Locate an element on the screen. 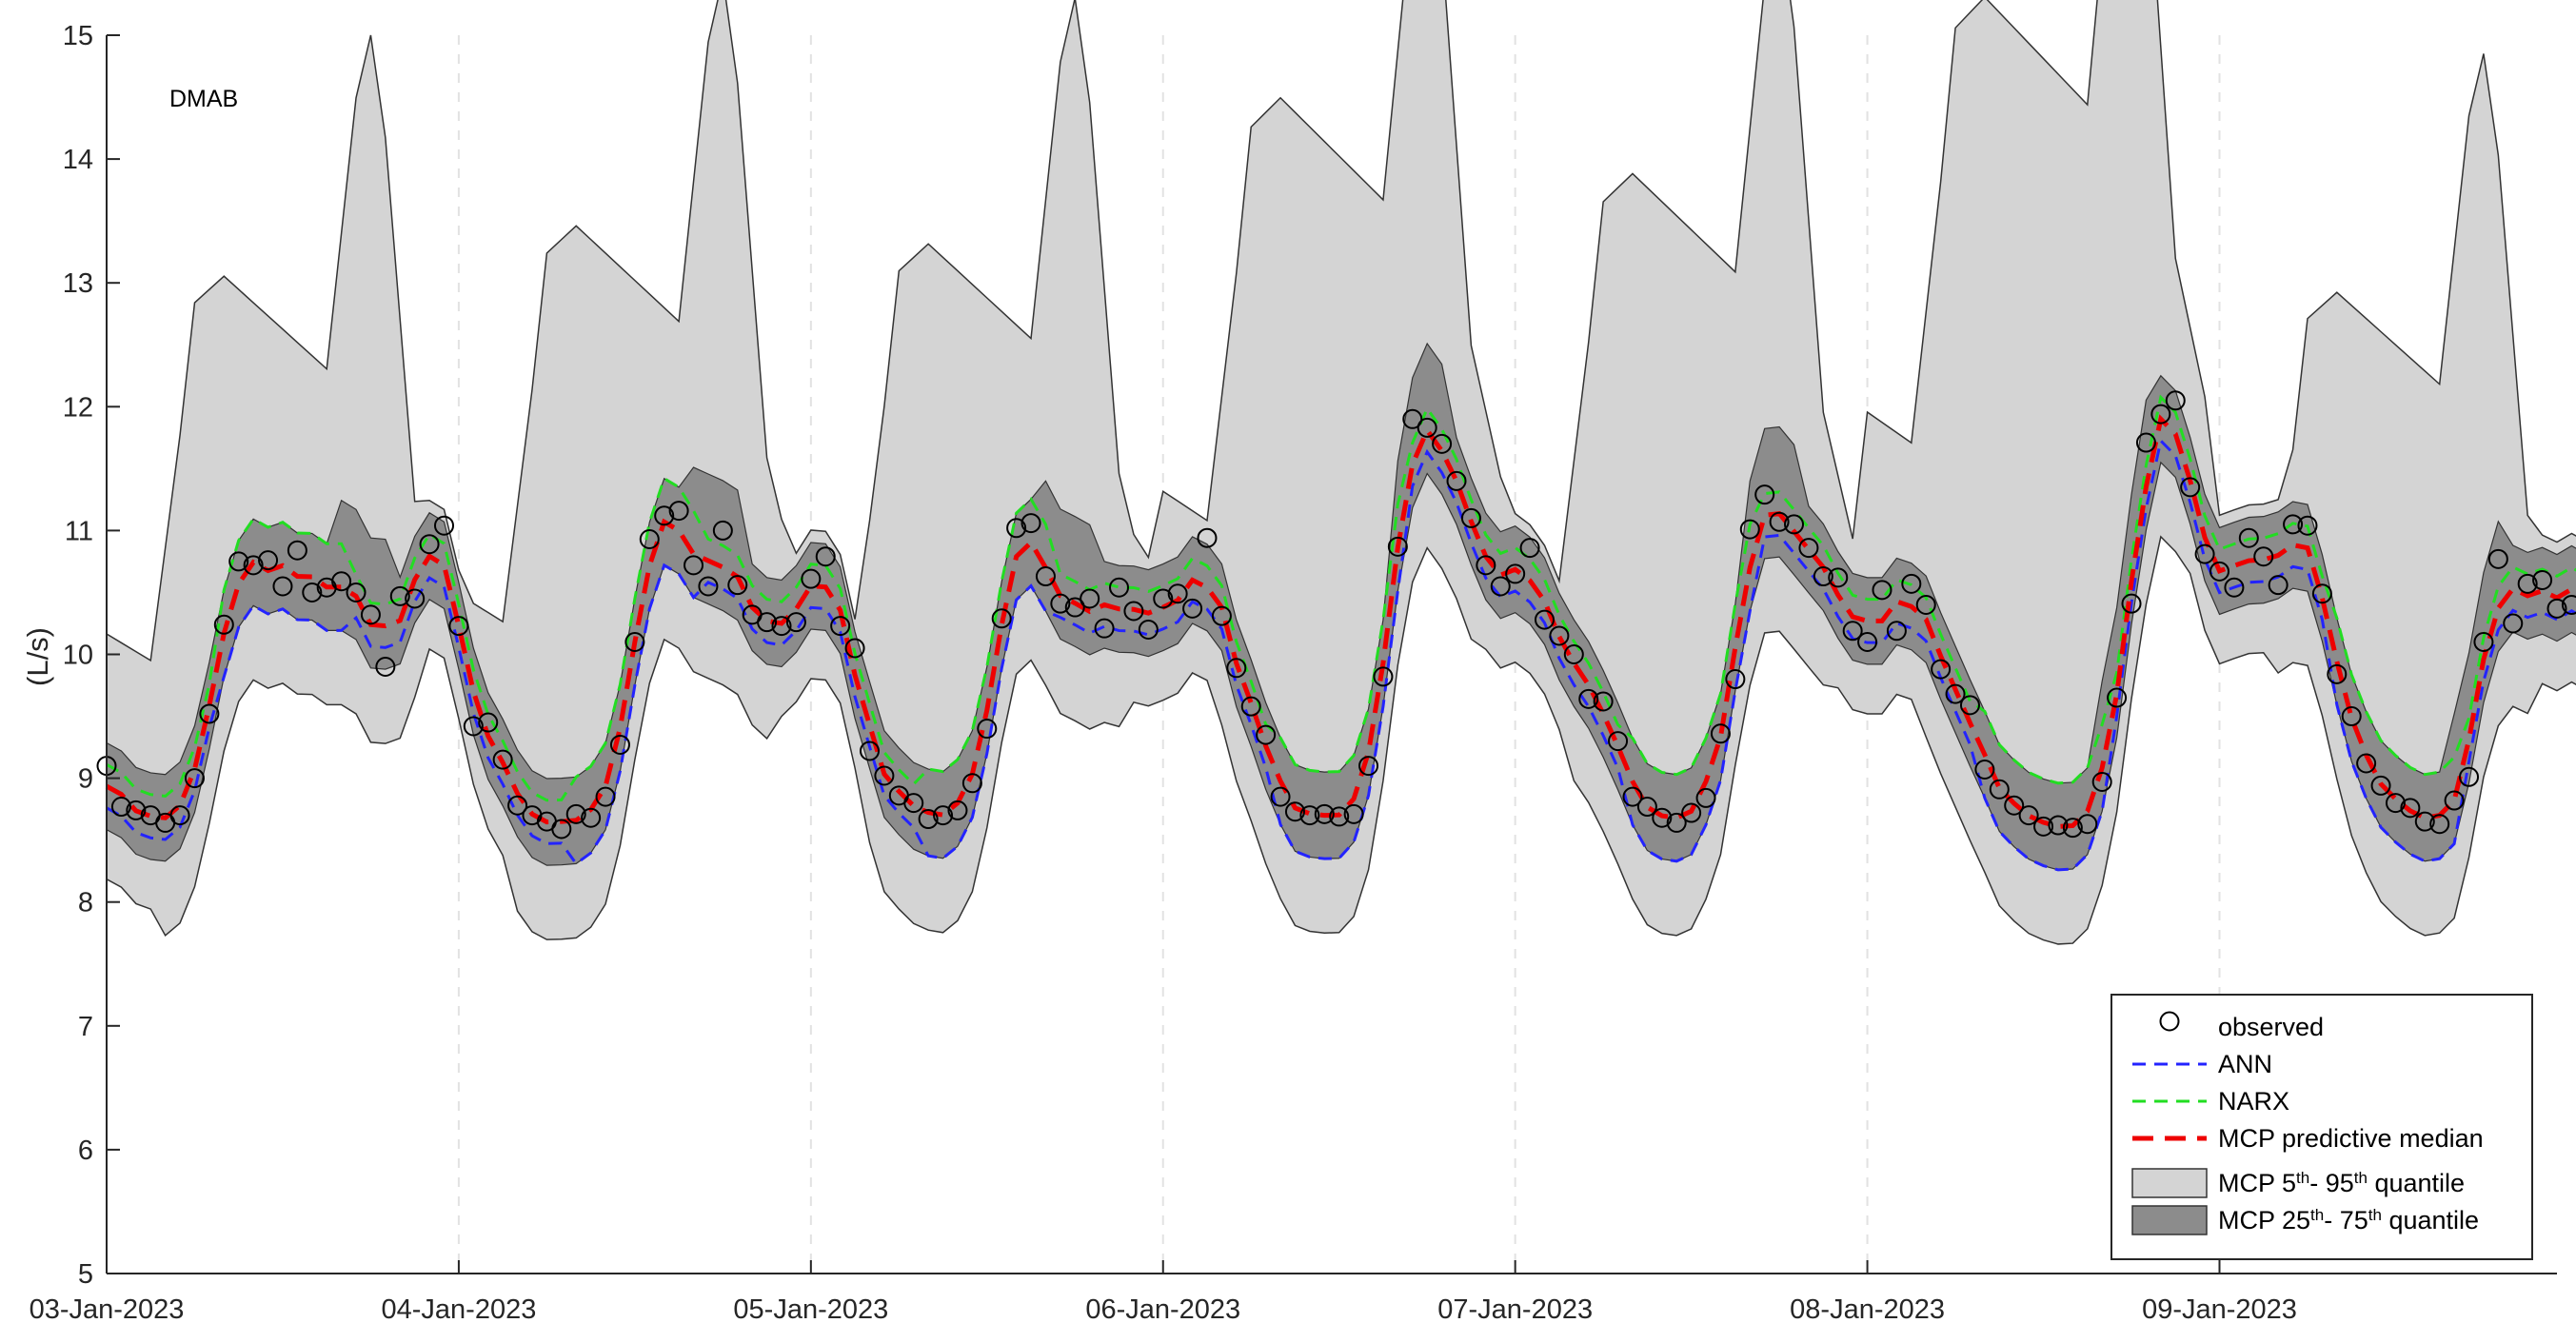 This screenshot has width=2576, height=1343. x-tick-label: 06-Jan-2023 is located at coordinates (1162, 1309).